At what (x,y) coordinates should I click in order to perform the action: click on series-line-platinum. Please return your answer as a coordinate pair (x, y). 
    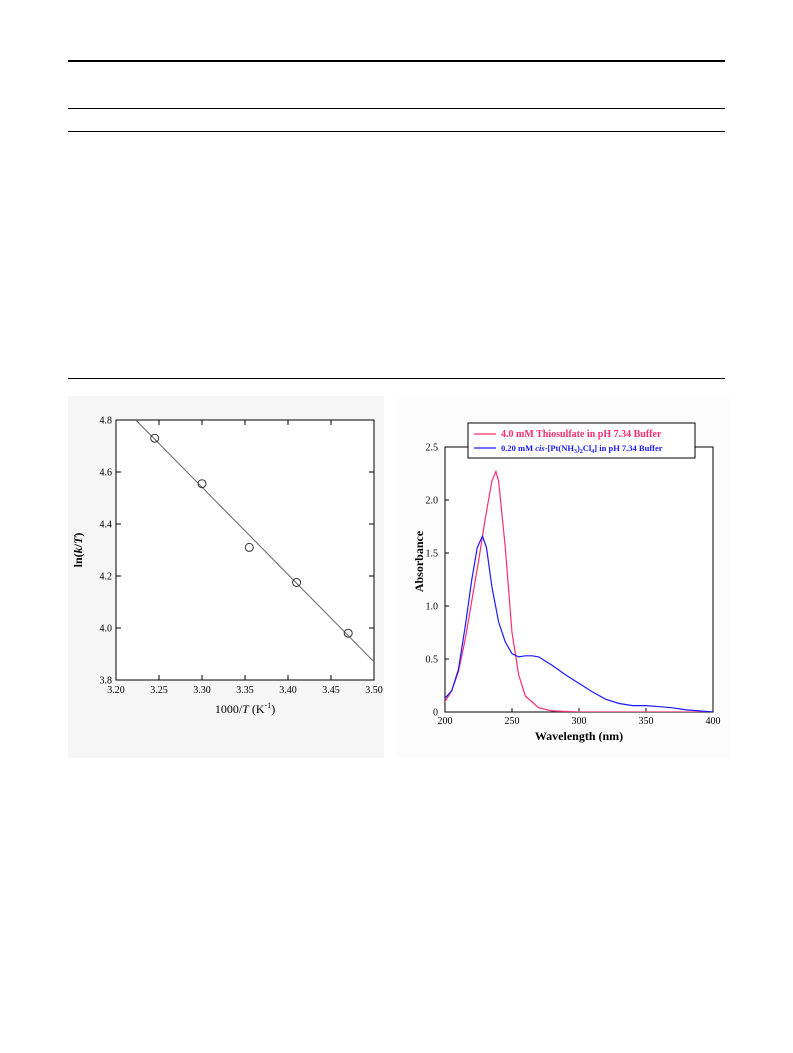
    Looking at the image, I should click on (579, 623).